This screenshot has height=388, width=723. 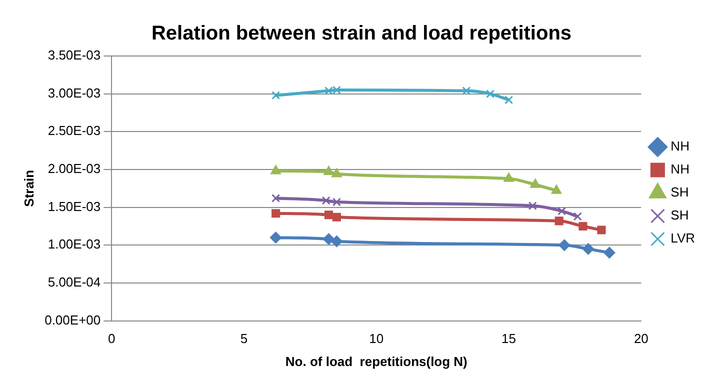 What do you see at coordinates (72, 320) in the screenshot?
I see `y-tick-label: 0.00E+00` at bounding box center [72, 320].